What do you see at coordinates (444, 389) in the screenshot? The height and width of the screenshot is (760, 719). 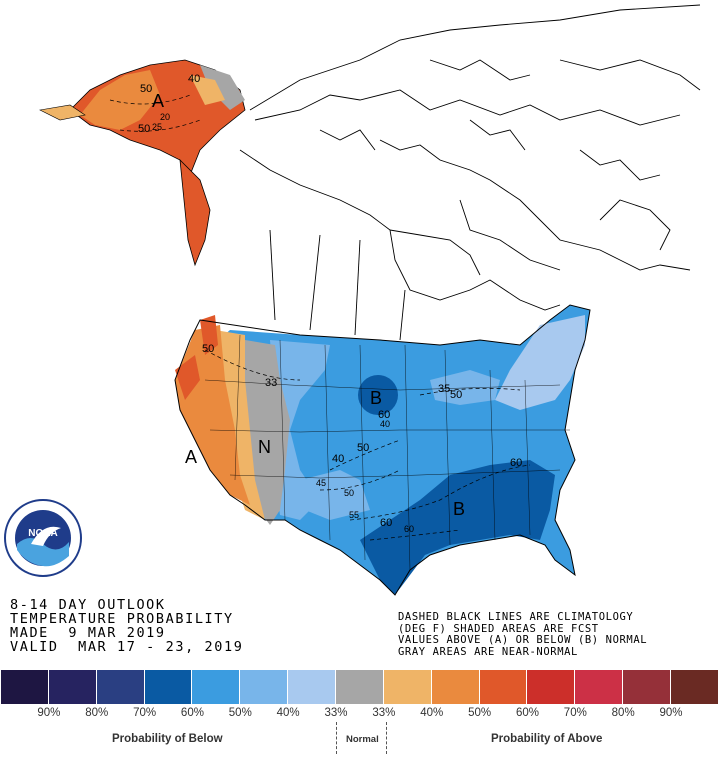 I see `contour-label: 35` at bounding box center [444, 389].